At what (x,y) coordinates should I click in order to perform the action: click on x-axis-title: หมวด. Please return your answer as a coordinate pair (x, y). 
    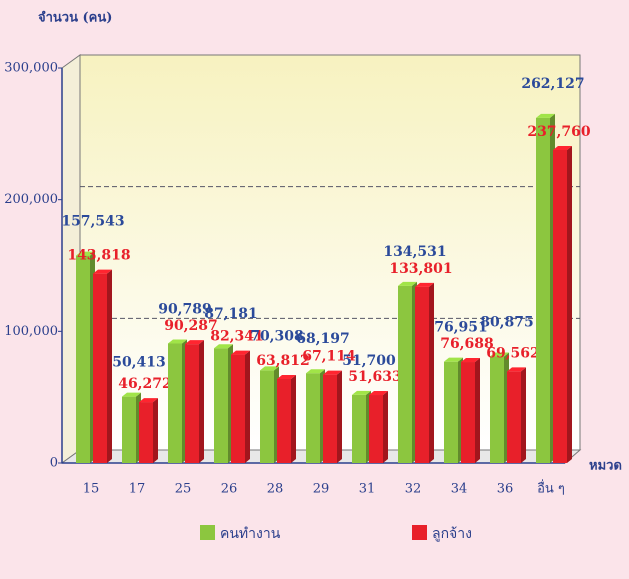
    Looking at the image, I should click on (605, 466).